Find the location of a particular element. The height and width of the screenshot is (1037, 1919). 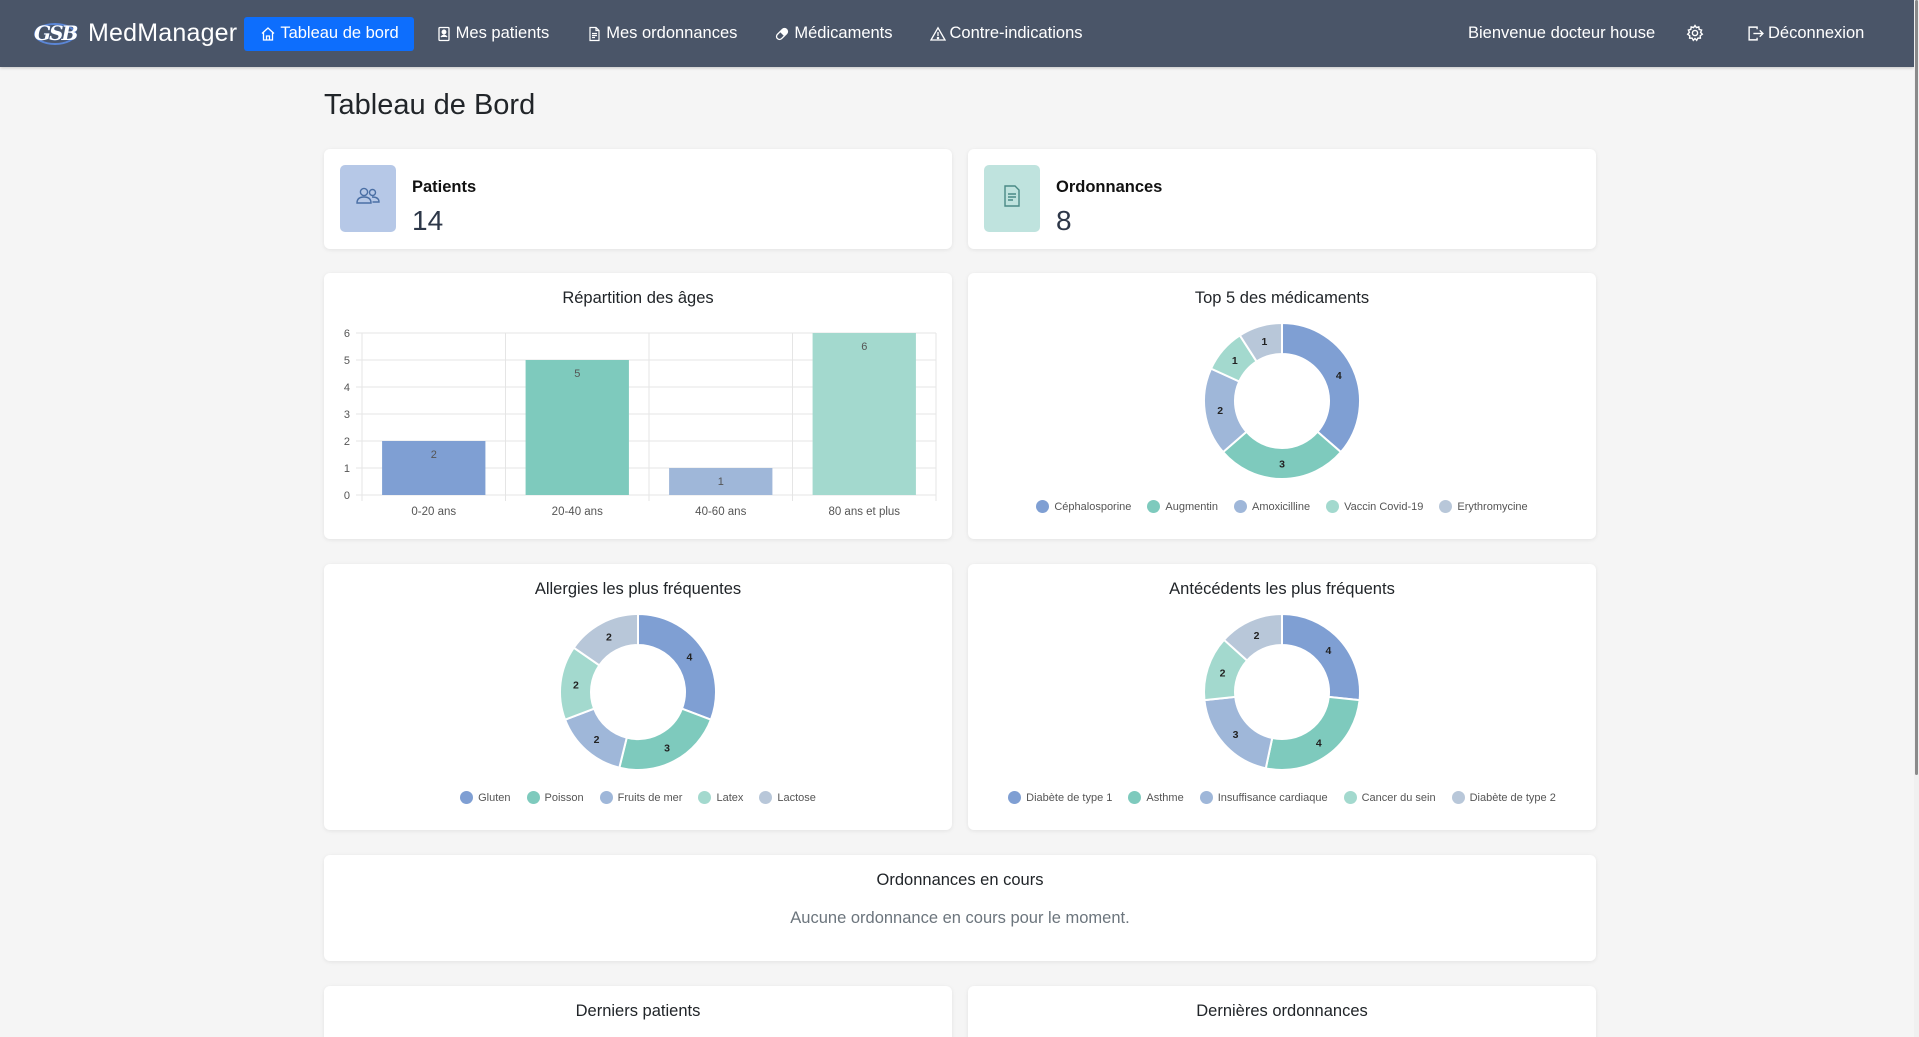

brand: GSB MedManager is located at coordinates (135, 33).